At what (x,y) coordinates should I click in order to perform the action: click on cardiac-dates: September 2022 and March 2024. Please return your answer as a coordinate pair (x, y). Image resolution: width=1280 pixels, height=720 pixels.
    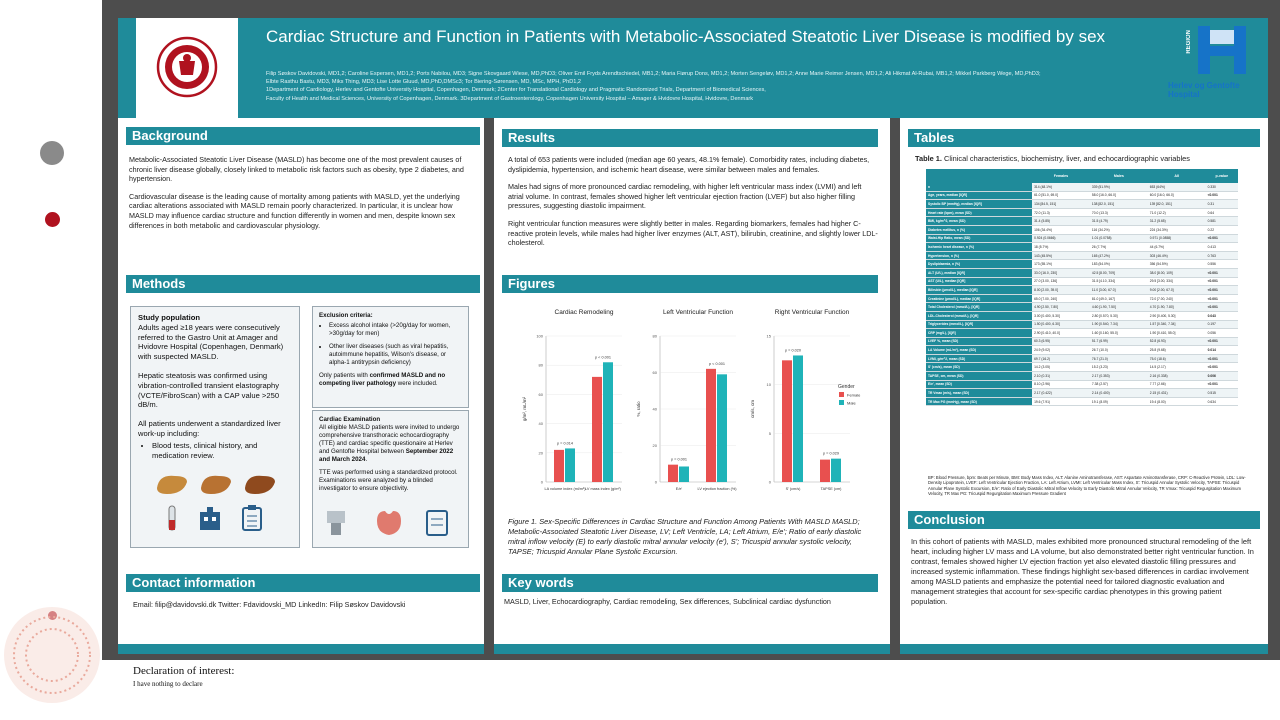
    Looking at the image, I should click on (386, 455).